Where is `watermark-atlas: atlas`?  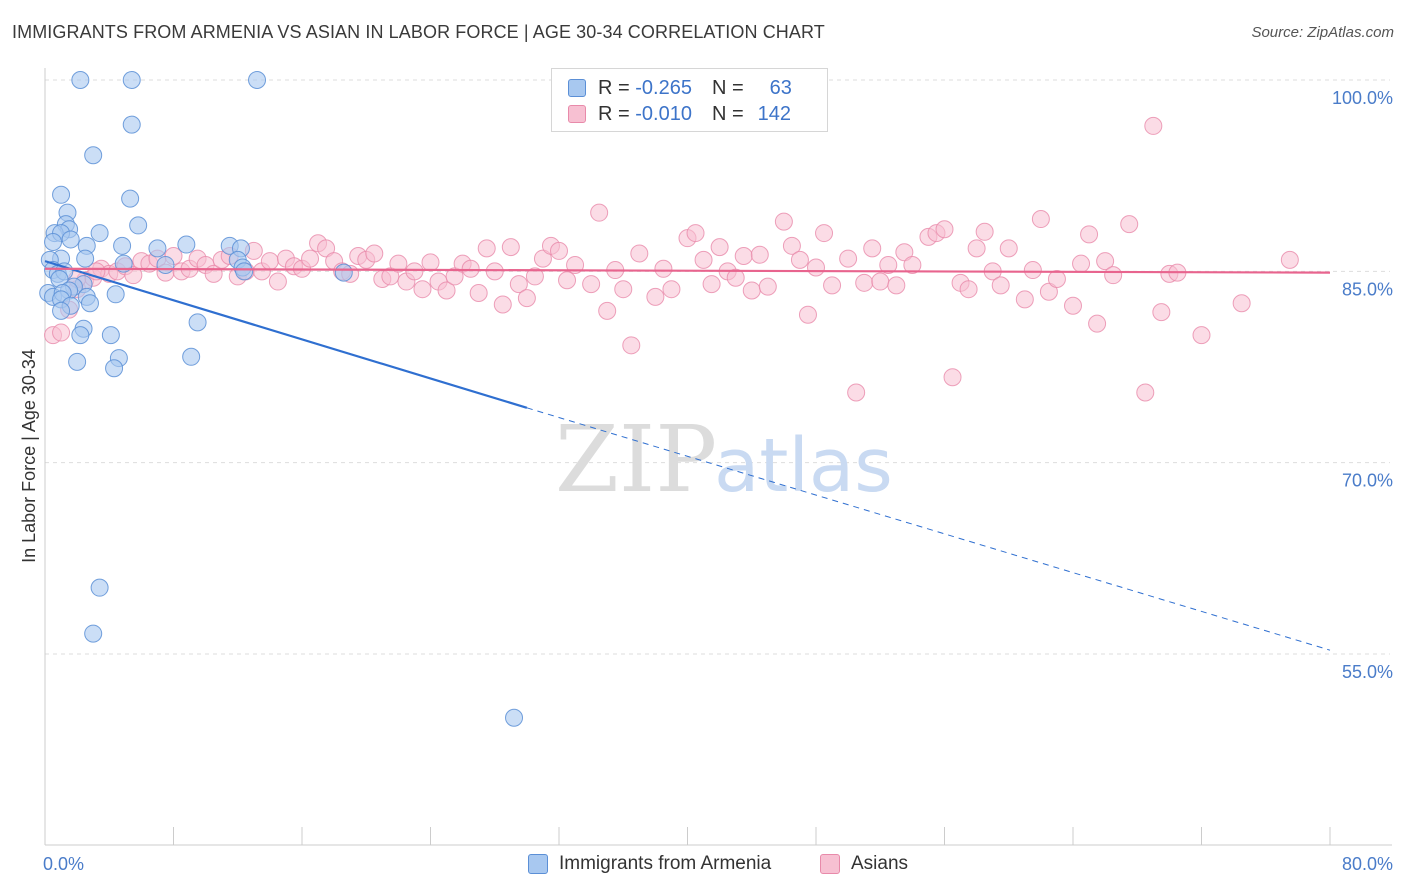 watermark-atlas: atlas is located at coordinates (803, 466).